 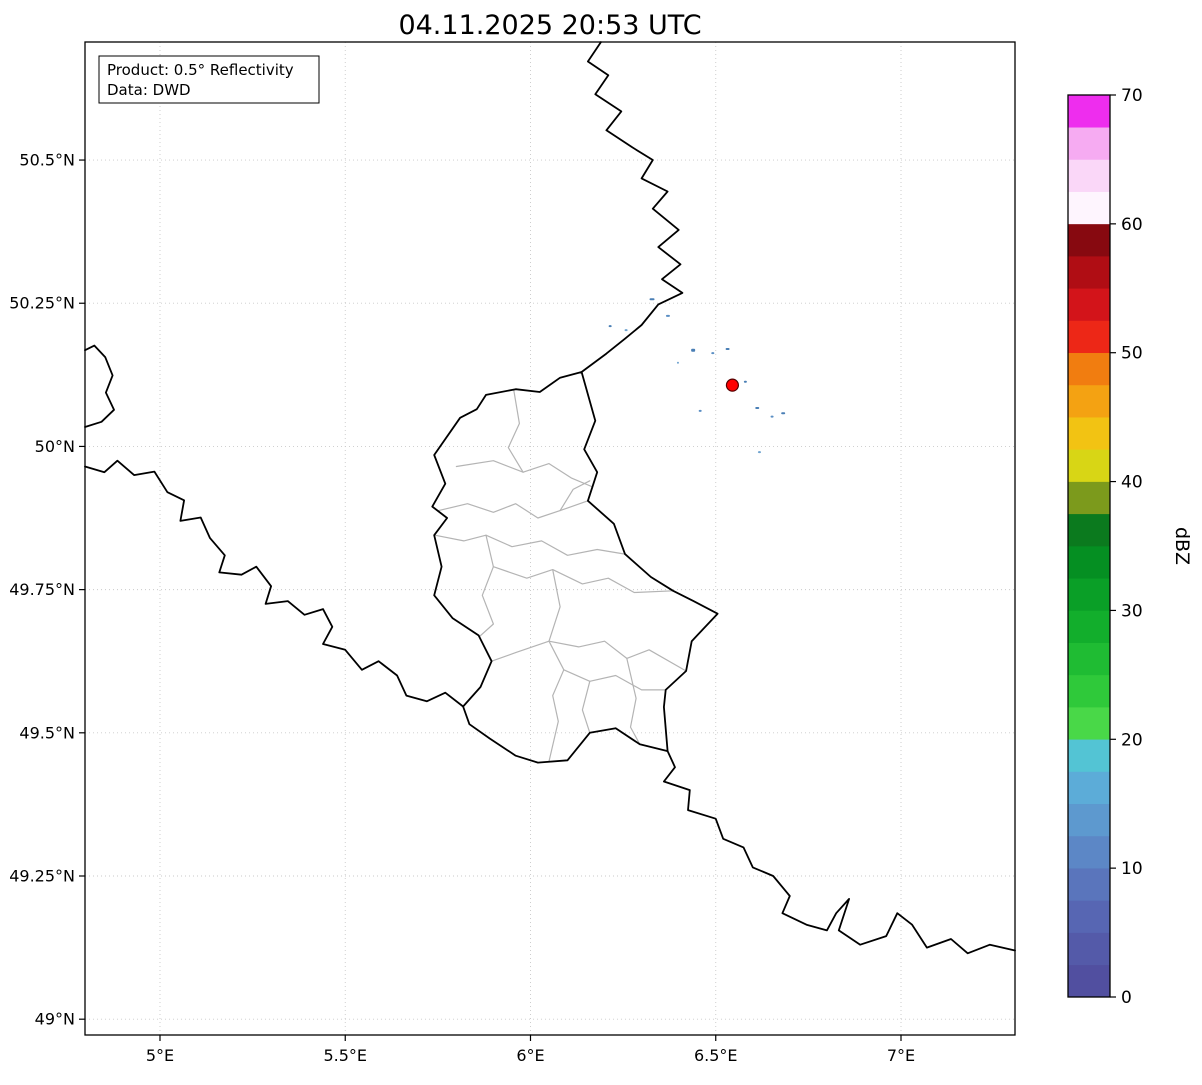 What do you see at coordinates (1126, 547) in the screenshot?
I see `colorbar-axis: 0 10 20 30 40 50 60 70` at bounding box center [1126, 547].